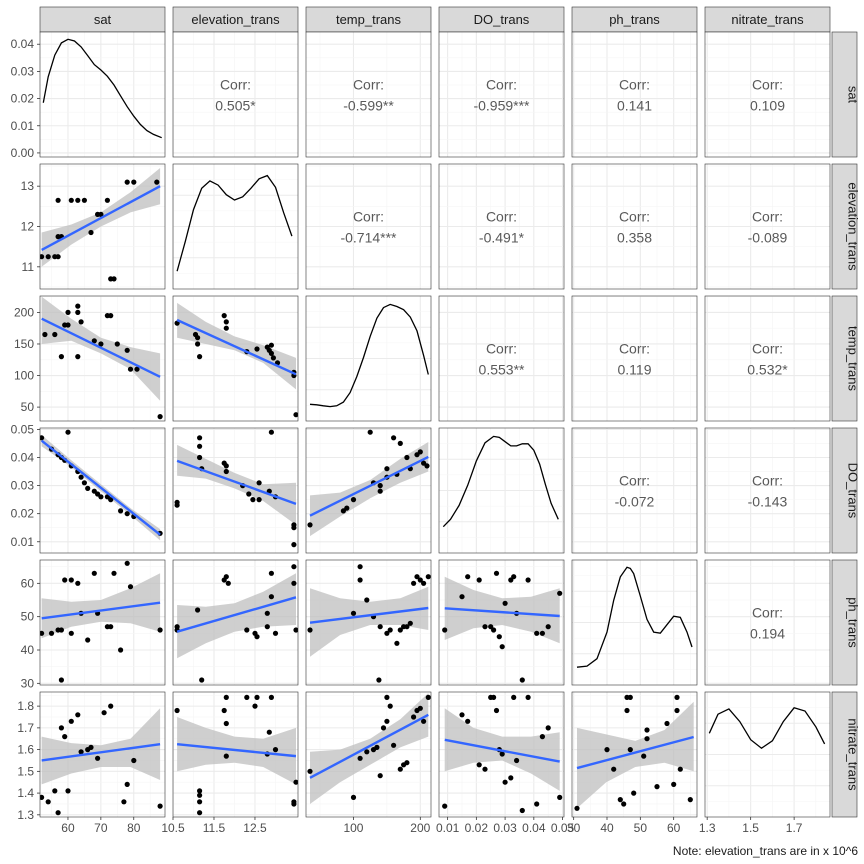 The image size is (864, 864). Describe the element at coordinates (635, 370) in the screenshot. I see `corr-value: 0.119` at that location.